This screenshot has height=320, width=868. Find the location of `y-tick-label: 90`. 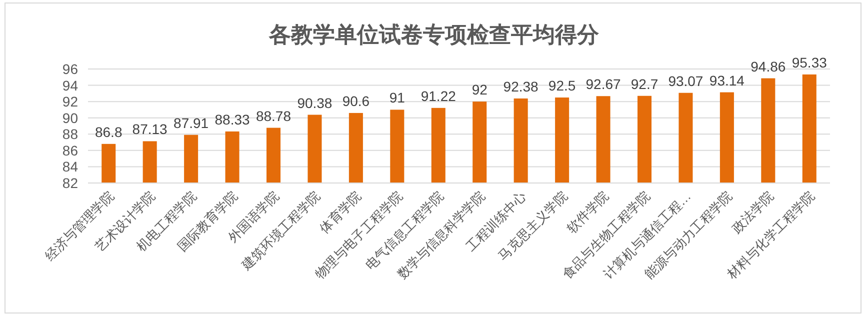

y-tick-label: 90 is located at coordinates (70, 118).